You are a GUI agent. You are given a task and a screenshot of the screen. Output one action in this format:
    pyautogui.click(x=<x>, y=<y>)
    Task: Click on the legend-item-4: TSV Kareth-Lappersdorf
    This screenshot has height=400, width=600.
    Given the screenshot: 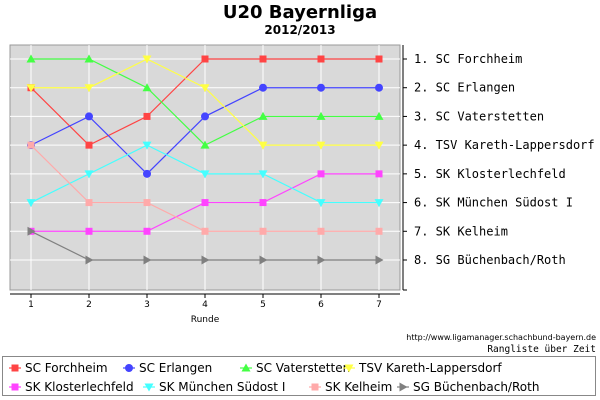 What is the action you would take?
    pyautogui.click(x=422, y=368)
    